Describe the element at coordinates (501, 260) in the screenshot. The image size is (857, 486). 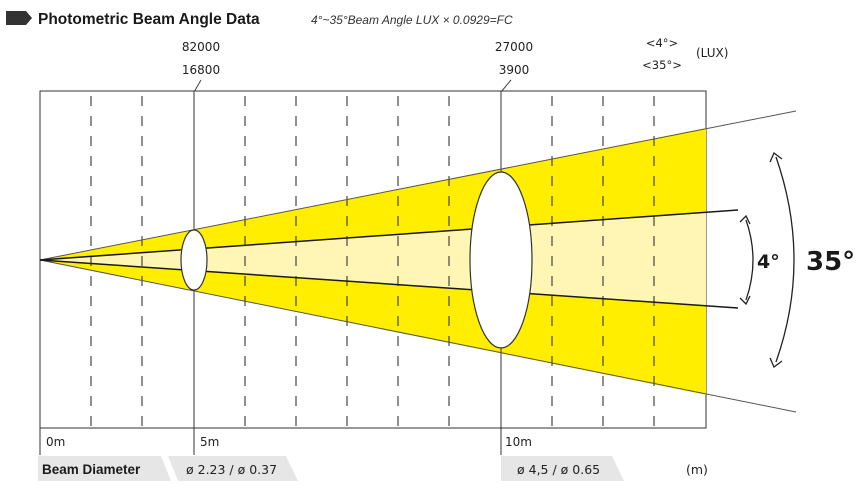
I see `beam-section-10m` at that location.